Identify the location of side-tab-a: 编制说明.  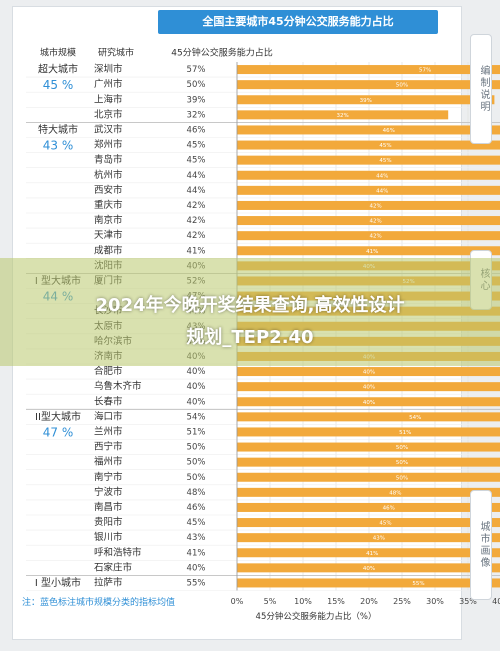
(481, 89).